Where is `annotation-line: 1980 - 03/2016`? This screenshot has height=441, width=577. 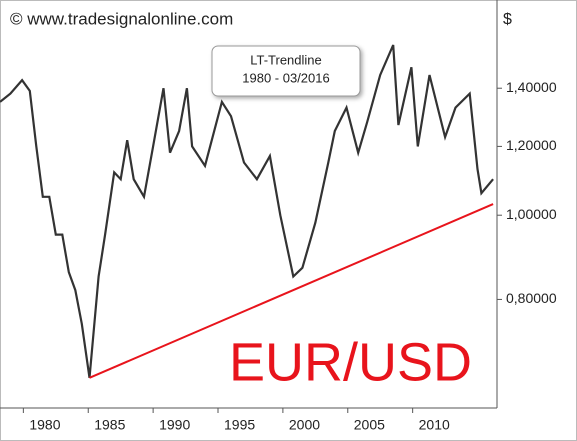
annotation-line: 1980 - 03/2016 is located at coordinates (285, 77).